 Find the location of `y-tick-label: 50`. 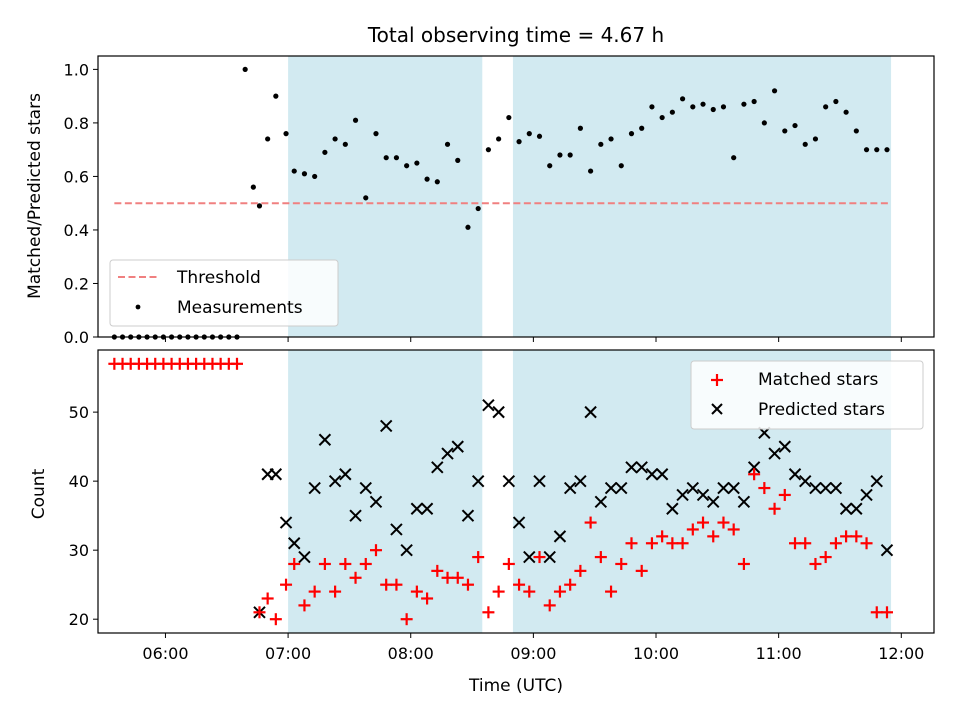

y-tick-label: 50 is located at coordinates (79, 412).